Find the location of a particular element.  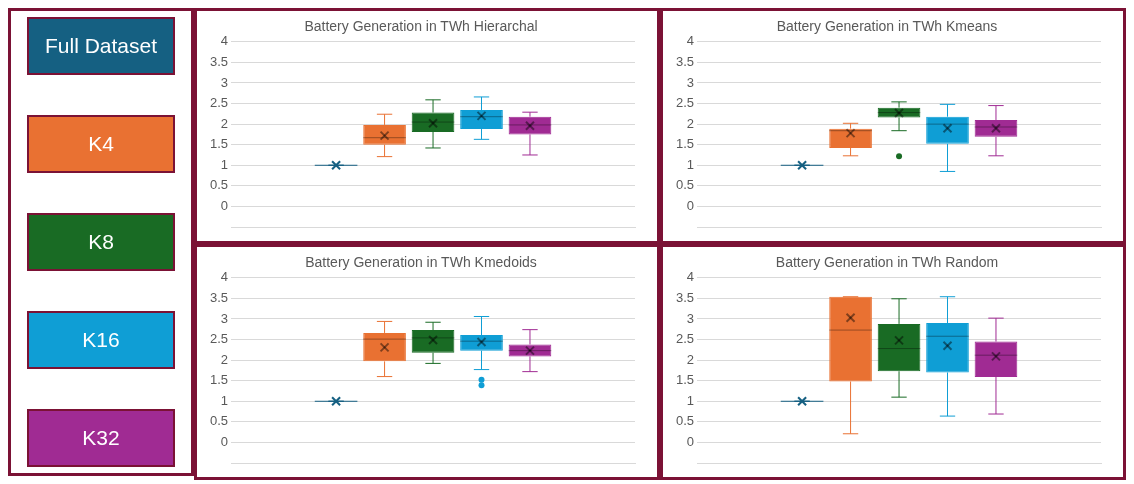

text: K16 is located at coordinates (101, 340).